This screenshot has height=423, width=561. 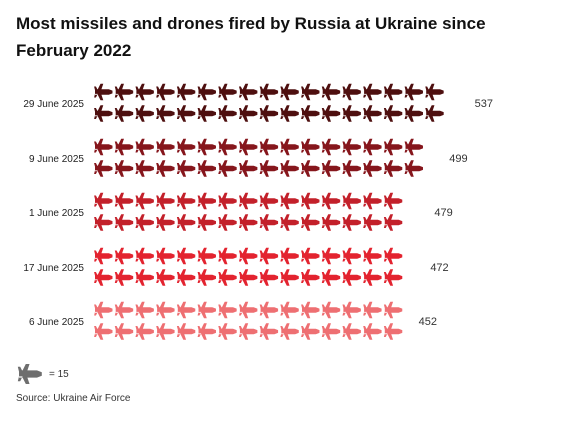 I want to click on category-label: 17 June 2025, so click(x=53, y=268).